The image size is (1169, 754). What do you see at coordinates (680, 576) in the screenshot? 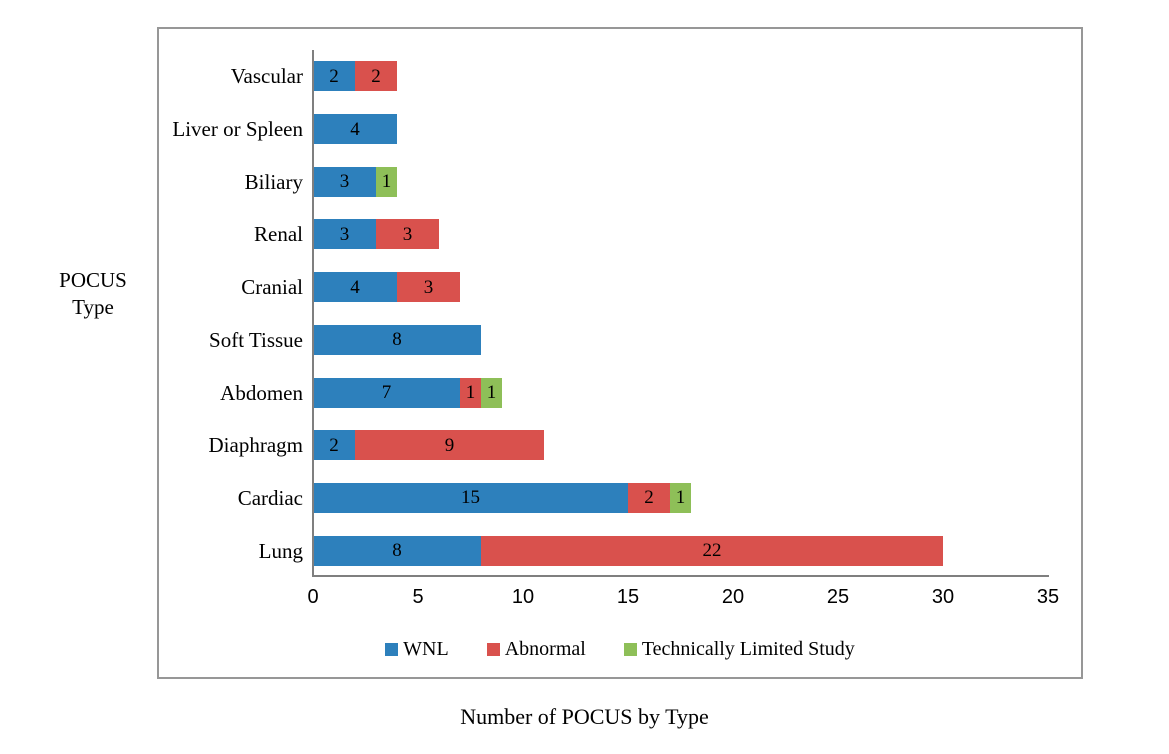
I see `x-axis-line` at bounding box center [680, 576].